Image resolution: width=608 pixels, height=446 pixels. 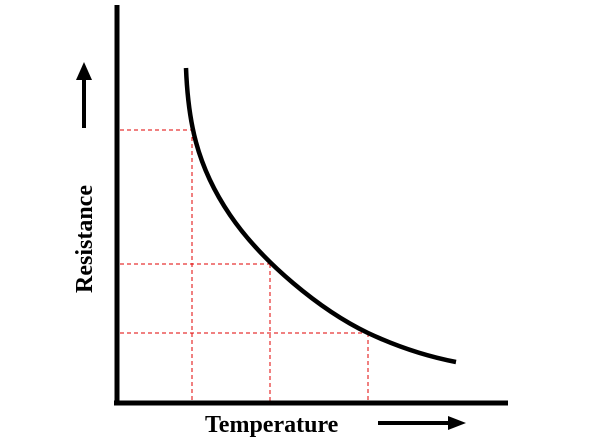 What do you see at coordinates (272, 425) in the screenshot?
I see `x-axis-label: Temperature` at bounding box center [272, 425].